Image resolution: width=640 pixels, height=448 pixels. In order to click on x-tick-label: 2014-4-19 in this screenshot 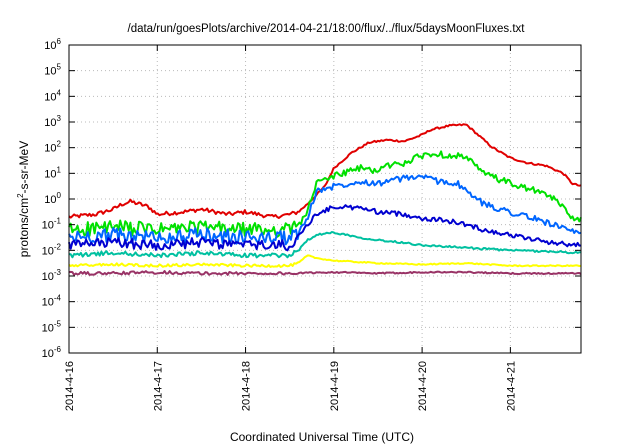, I will do `click(335, 386)`.